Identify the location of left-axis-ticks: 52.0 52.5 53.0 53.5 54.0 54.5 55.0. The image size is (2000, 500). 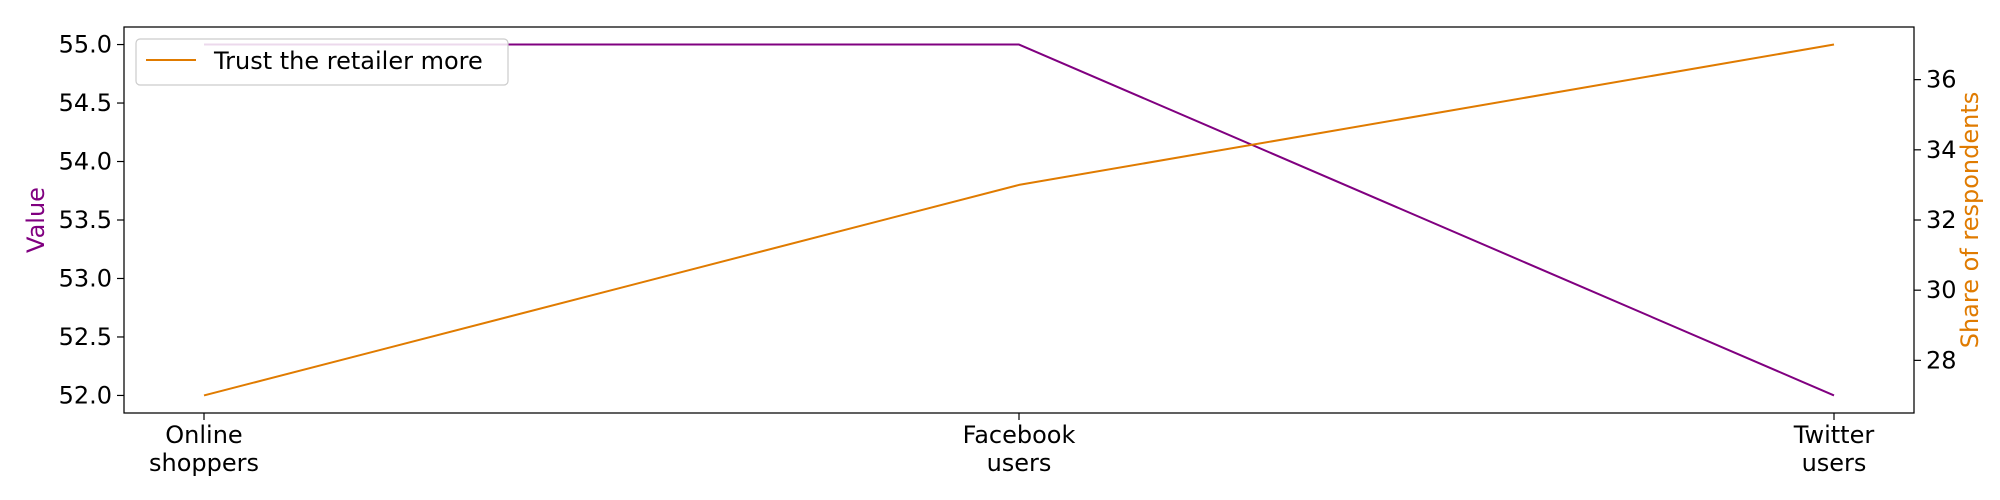
(91, 220).